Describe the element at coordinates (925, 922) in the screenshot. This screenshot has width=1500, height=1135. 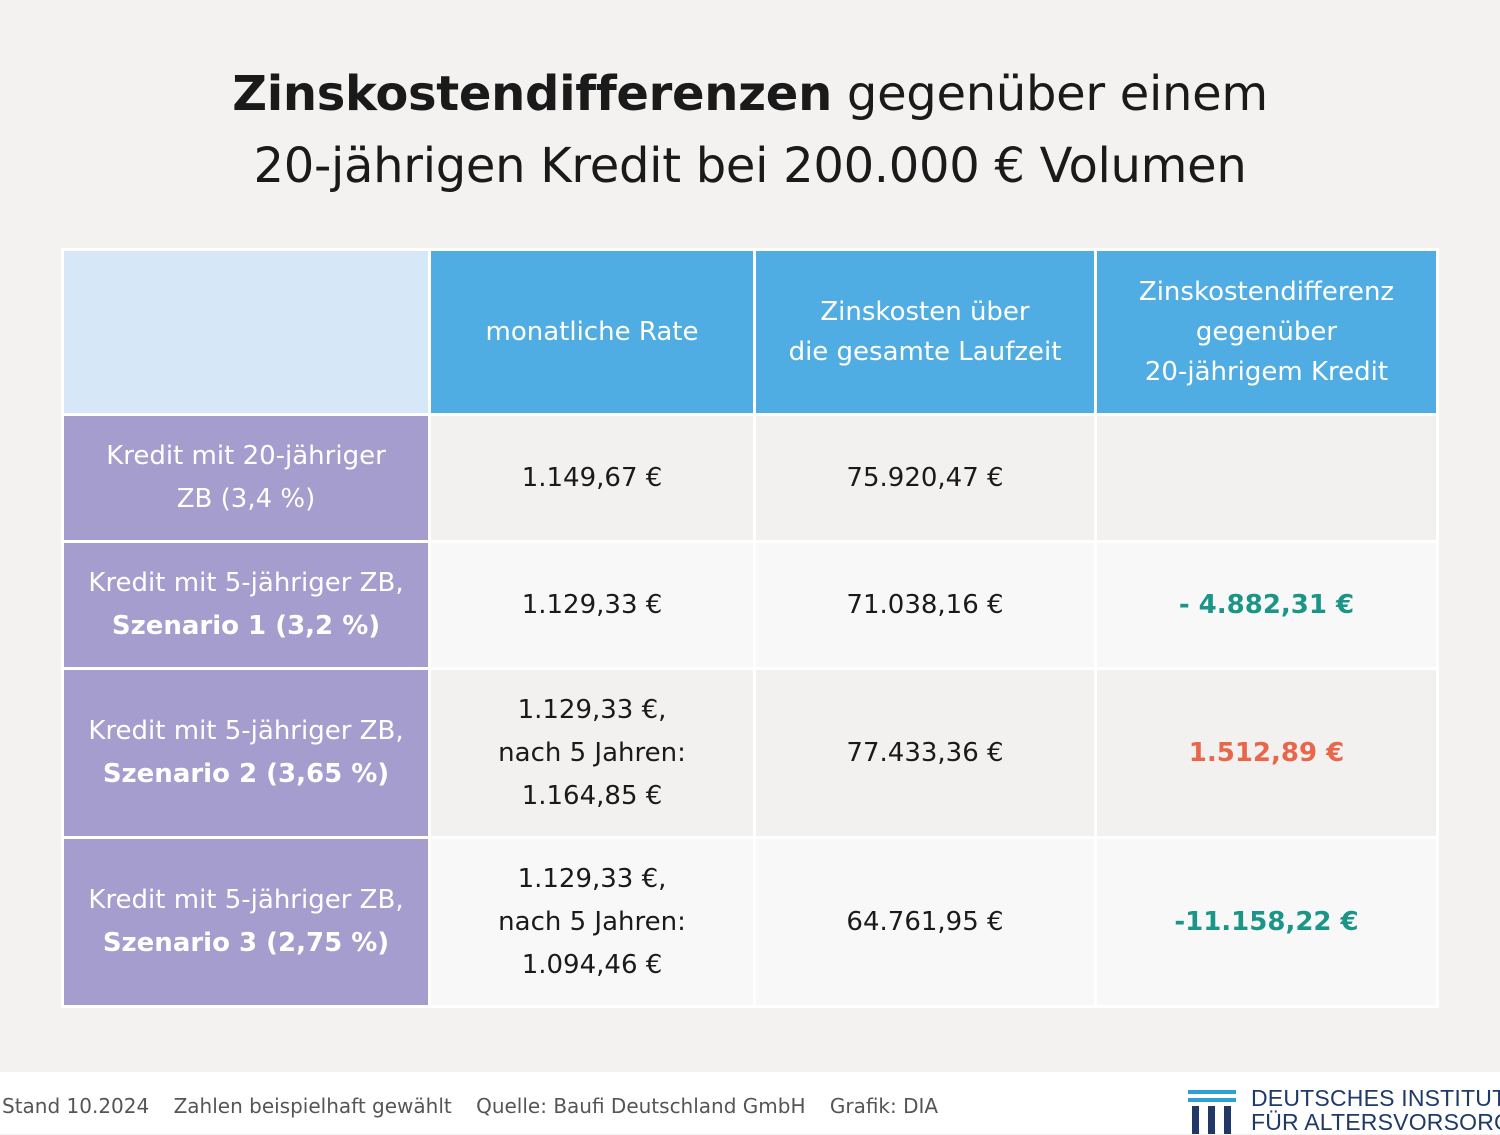
I see `interest-cost-cell: 64.761,95 €` at that location.